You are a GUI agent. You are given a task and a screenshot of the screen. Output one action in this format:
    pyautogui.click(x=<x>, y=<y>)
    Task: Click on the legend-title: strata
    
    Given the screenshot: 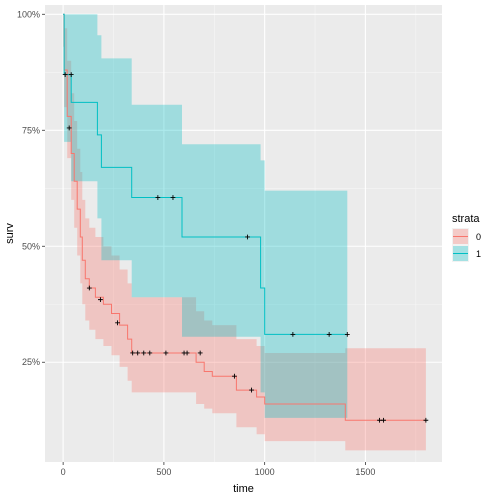 What is the action you would take?
    pyautogui.click(x=466, y=219)
    